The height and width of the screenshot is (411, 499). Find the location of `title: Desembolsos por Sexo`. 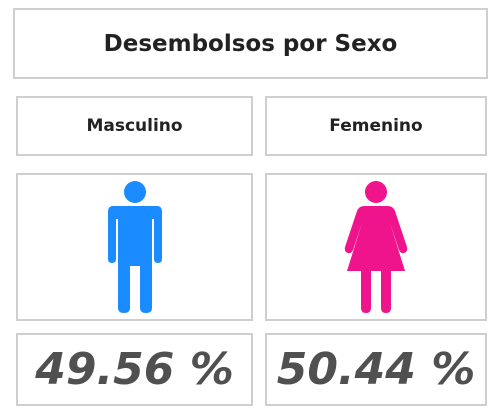

title: Desembolsos por Sexo is located at coordinates (250, 43).